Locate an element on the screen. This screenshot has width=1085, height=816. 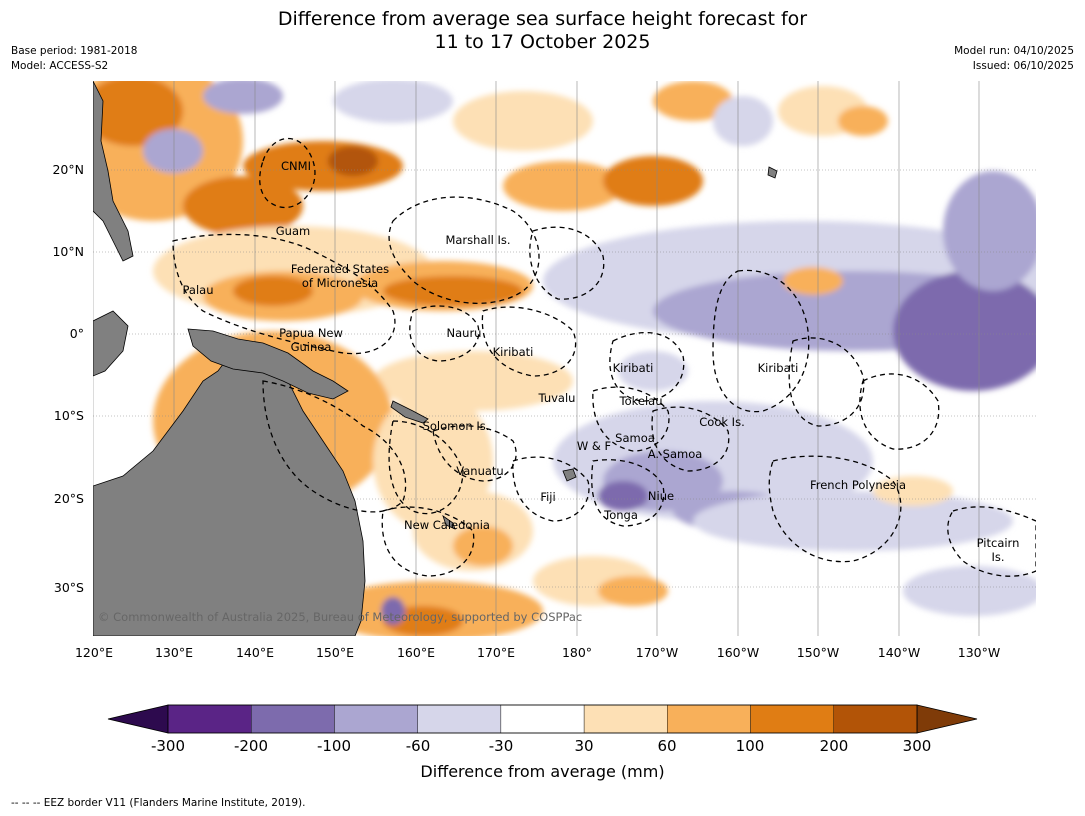
new-caledonia-land is located at coordinates (449, 522).